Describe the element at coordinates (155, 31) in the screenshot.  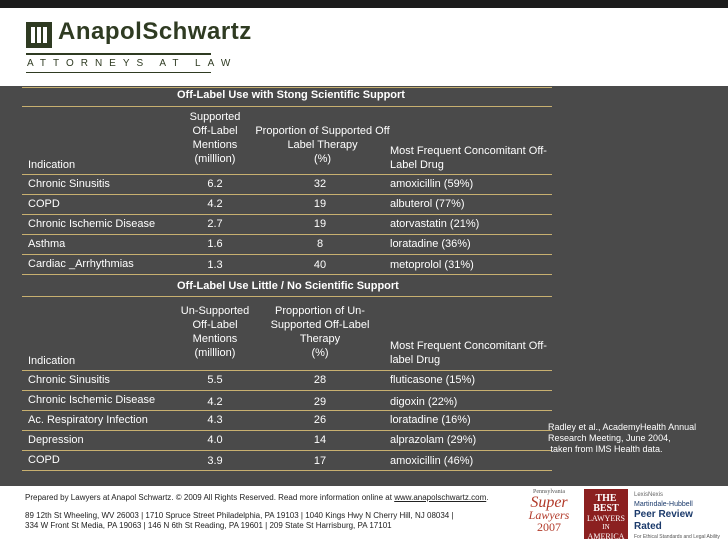
I see `firm-name: AnapolSchwartz` at that location.